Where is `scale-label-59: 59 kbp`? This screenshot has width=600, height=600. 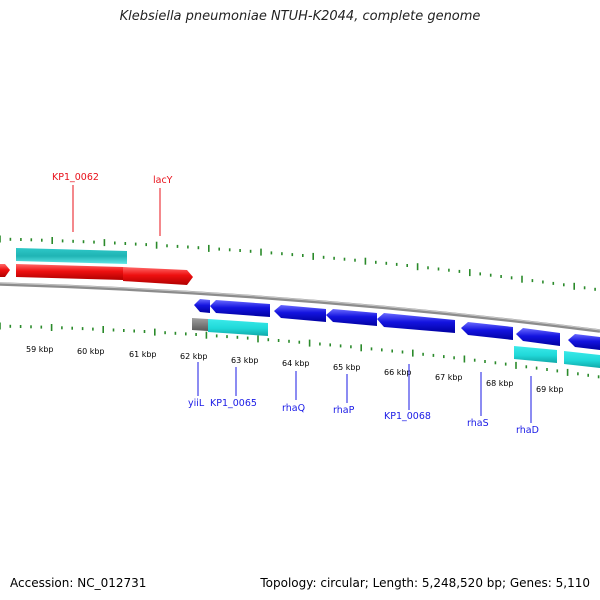 scale-label-59: 59 kbp is located at coordinates (40, 349).